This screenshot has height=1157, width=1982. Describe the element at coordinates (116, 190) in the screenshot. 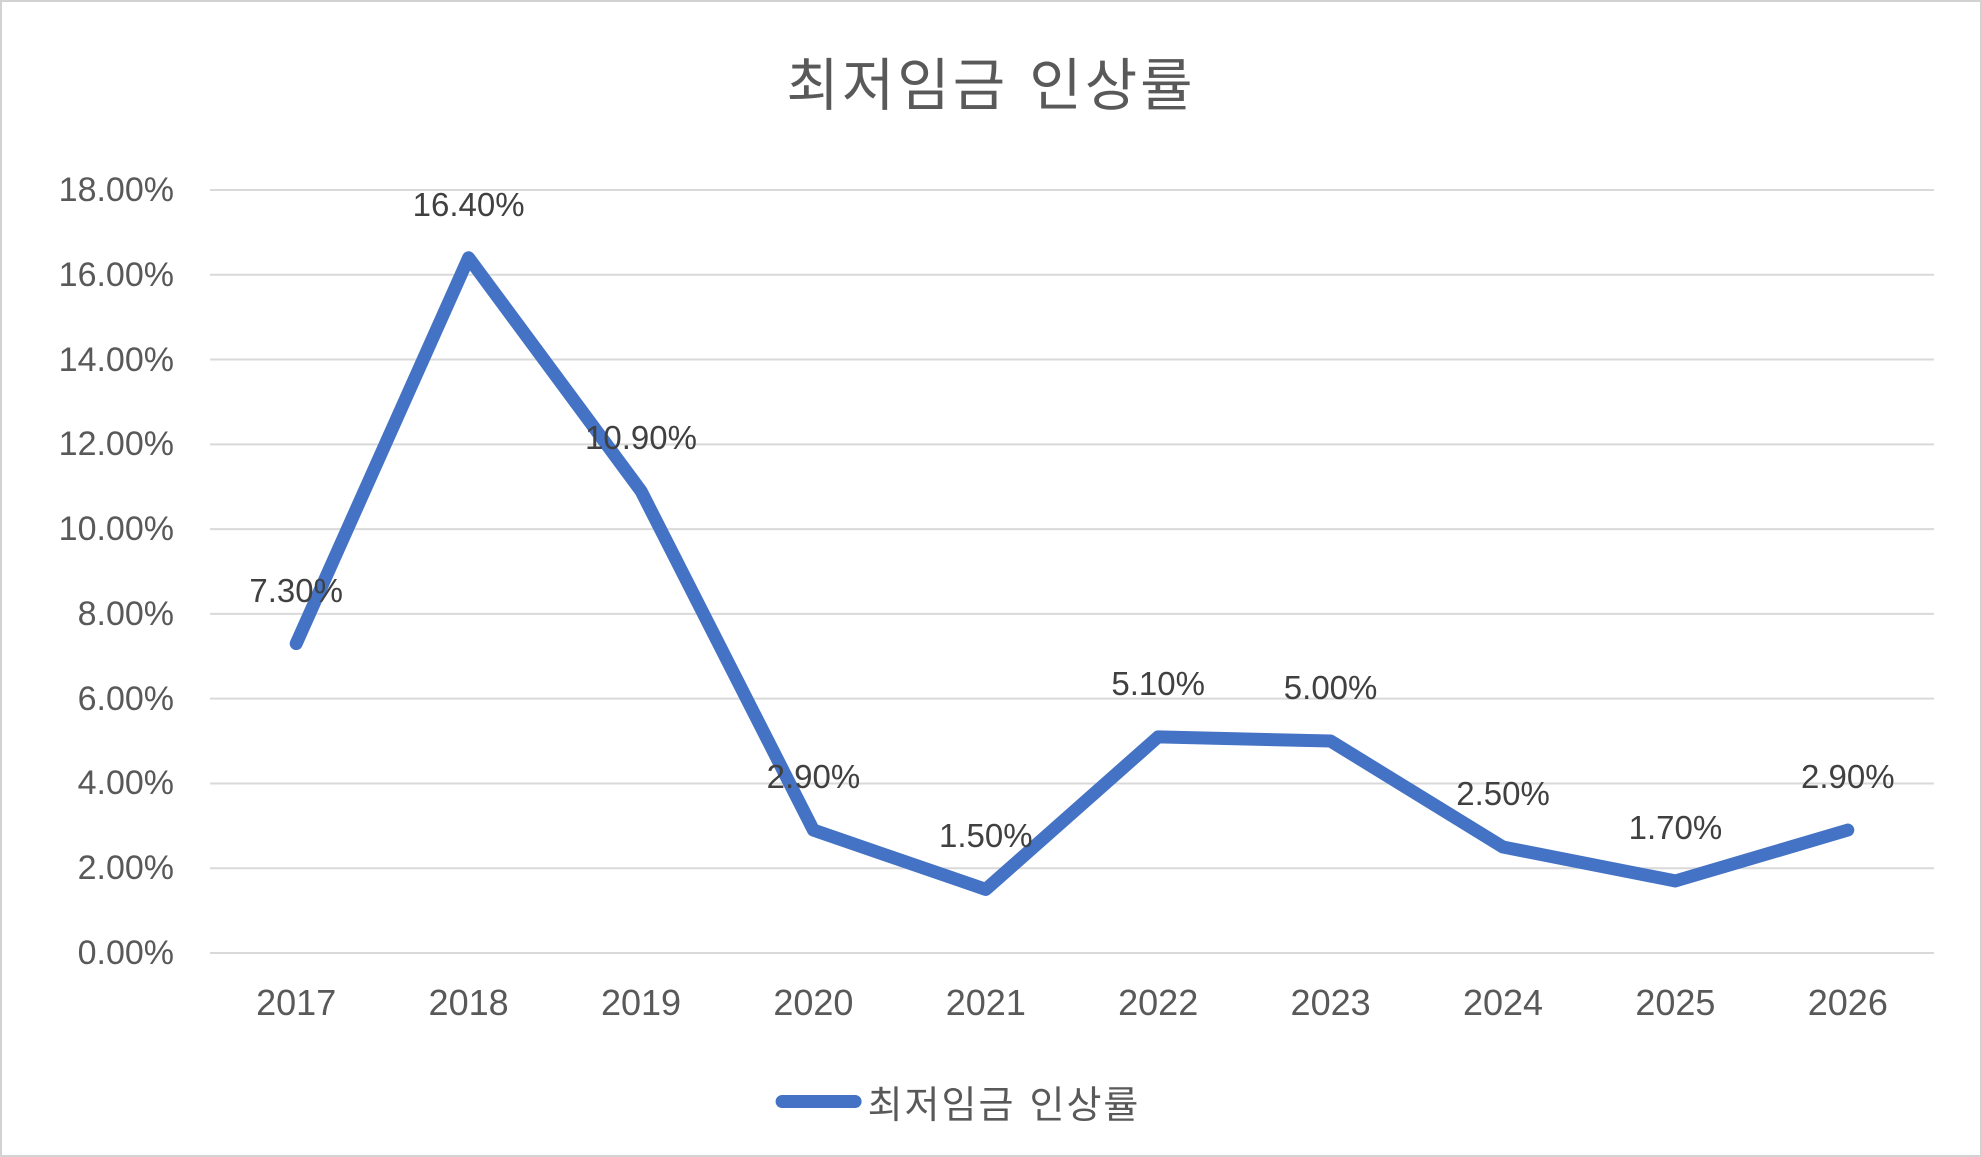

I see `y-tick-label: 18.00%` at that location.